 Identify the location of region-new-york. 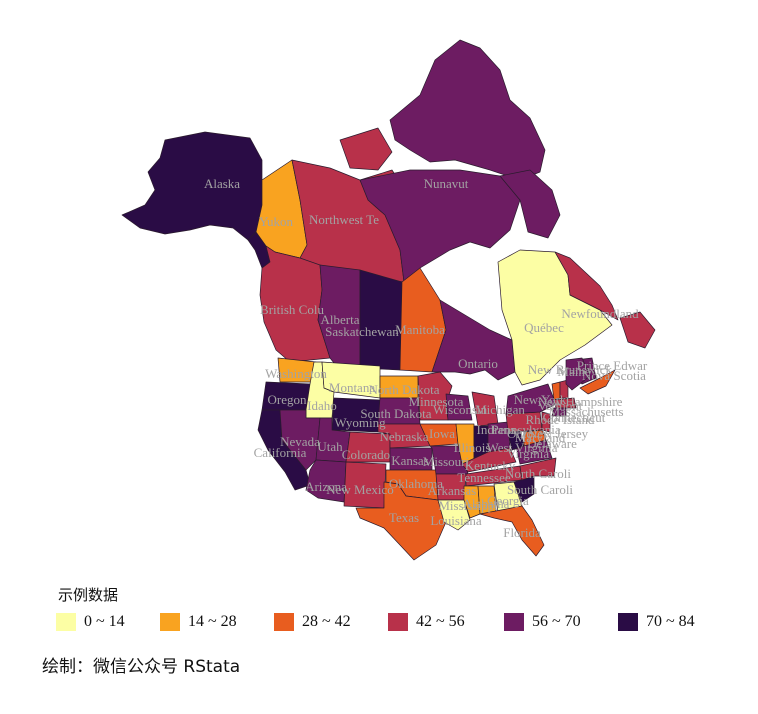
(531, 399).